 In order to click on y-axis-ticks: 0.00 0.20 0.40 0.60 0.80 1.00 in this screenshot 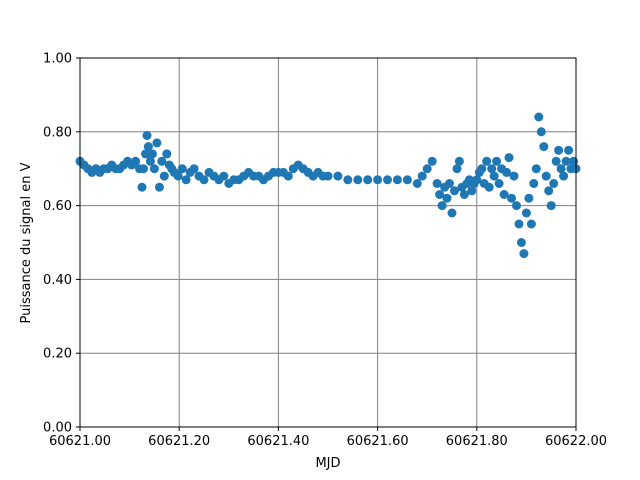, I will do `click(61, 244)`.